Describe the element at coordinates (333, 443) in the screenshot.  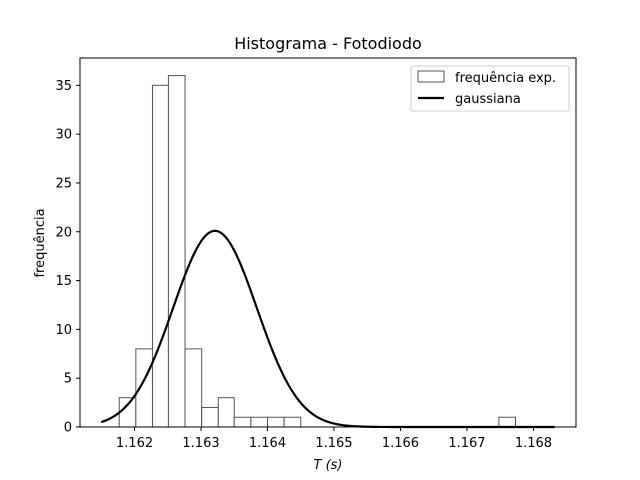
I see `x-tick-label-3: 1.165` at that location.